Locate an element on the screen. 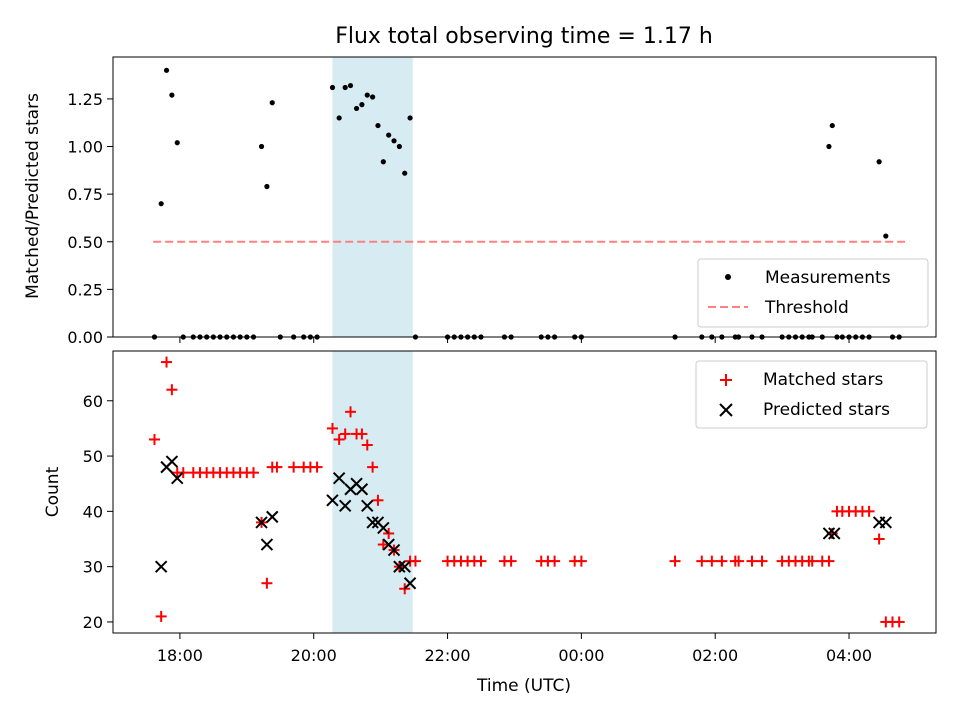 This screenshot has height=720, width=960. x-tick-label: 02:00 is located at coordinates (715, 655).